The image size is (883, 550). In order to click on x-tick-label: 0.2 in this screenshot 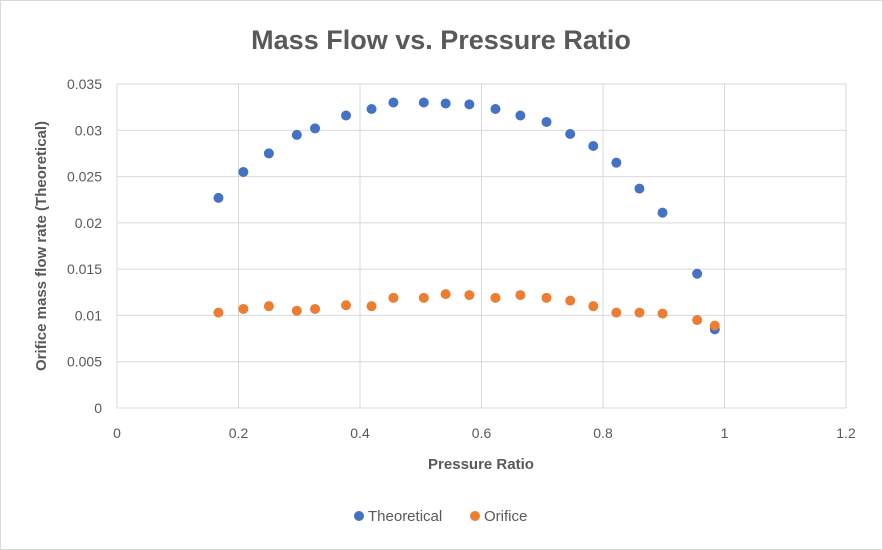, I will do `click(239, 433)`.